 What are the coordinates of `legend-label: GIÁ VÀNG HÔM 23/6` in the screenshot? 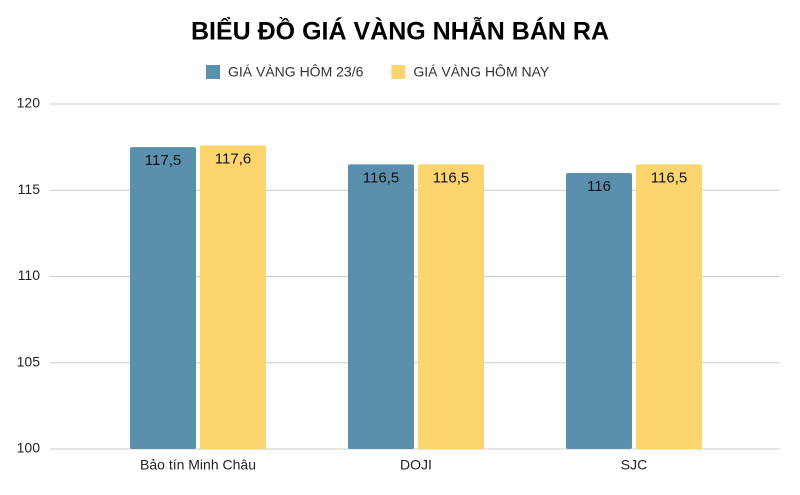 It's located at (296, 72).